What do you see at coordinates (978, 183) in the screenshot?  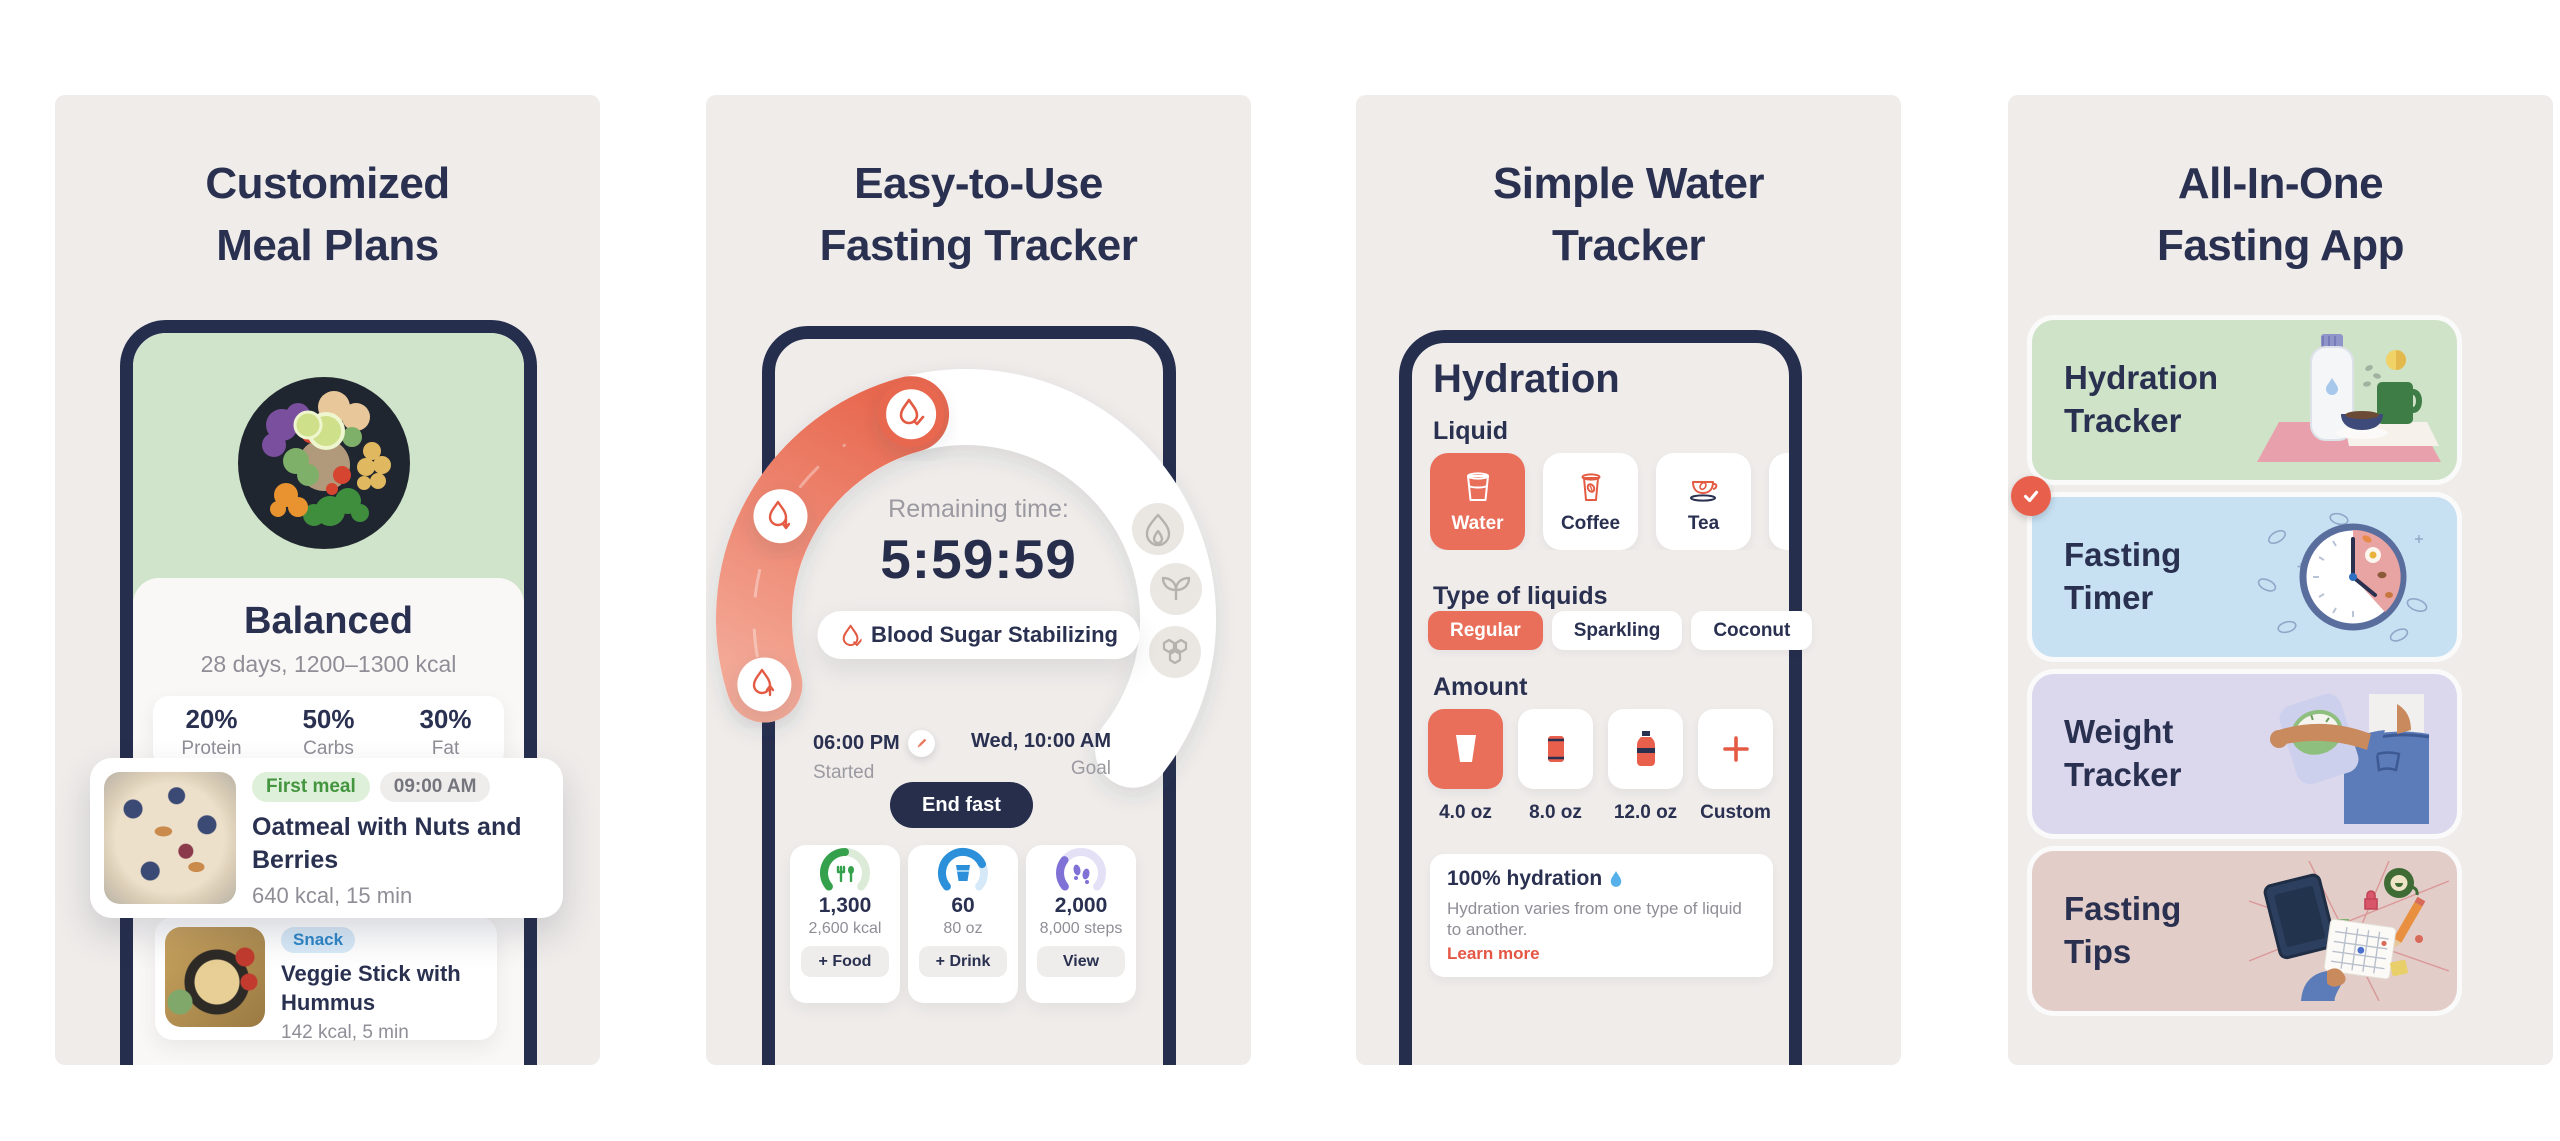 I see `panel-title-line1: Easy-to-Use` at bounding box center [978, 183].